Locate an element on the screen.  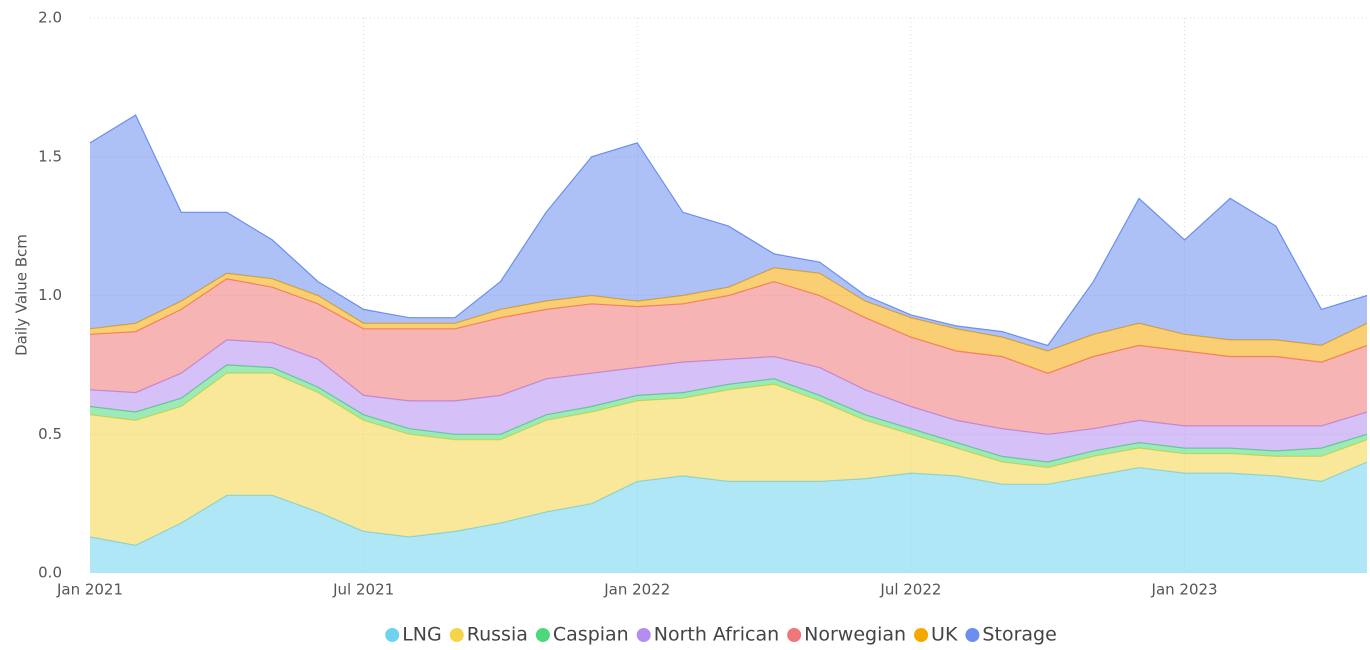
y-tick-label: 2.0 is located at coordinates (50, 18).